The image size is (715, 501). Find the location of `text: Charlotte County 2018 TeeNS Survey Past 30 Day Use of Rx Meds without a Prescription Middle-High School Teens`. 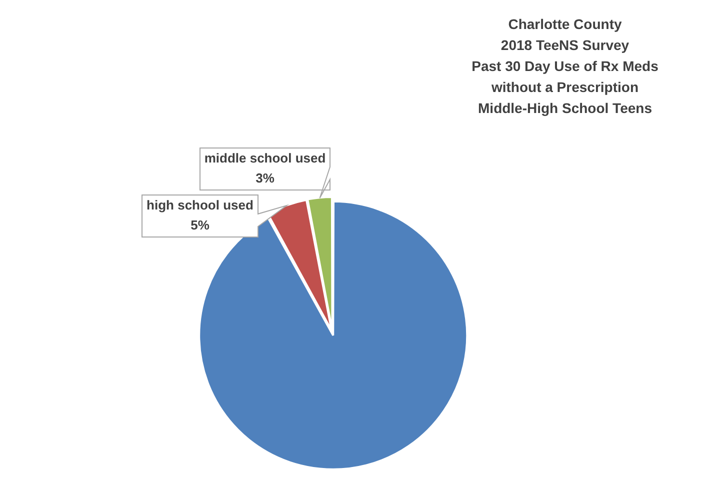

text: Charlotte County 2018 TeeNS Survey Past 30 Day Use of Rx Meds without a Prescription Middle-High School Teens is located at coordinates (565, 66).